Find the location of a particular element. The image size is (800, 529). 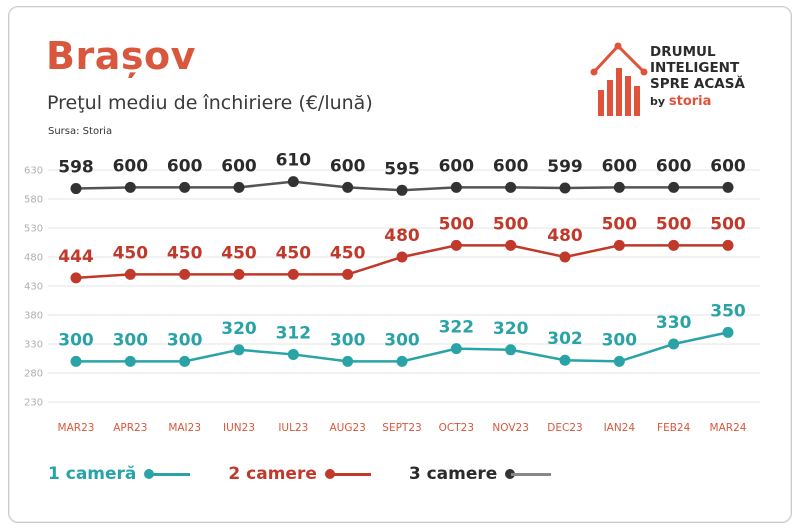

data-label: 312 is located at coordinates (294, 333).